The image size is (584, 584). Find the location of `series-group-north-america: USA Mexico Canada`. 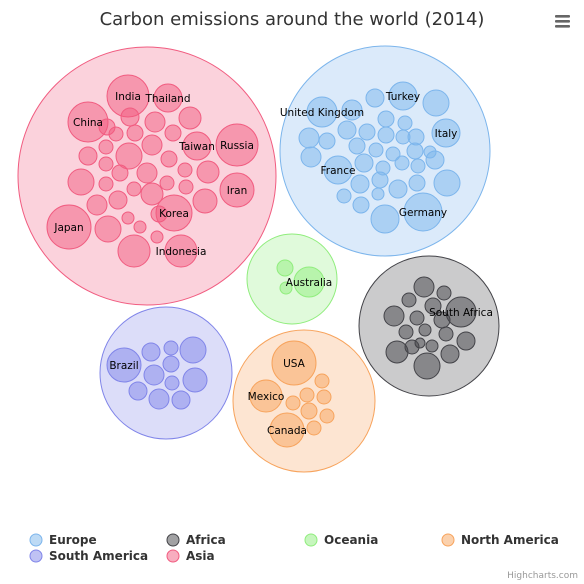

series-group-north-america: USA Mexico Canada is located at coordinates (304, 401).